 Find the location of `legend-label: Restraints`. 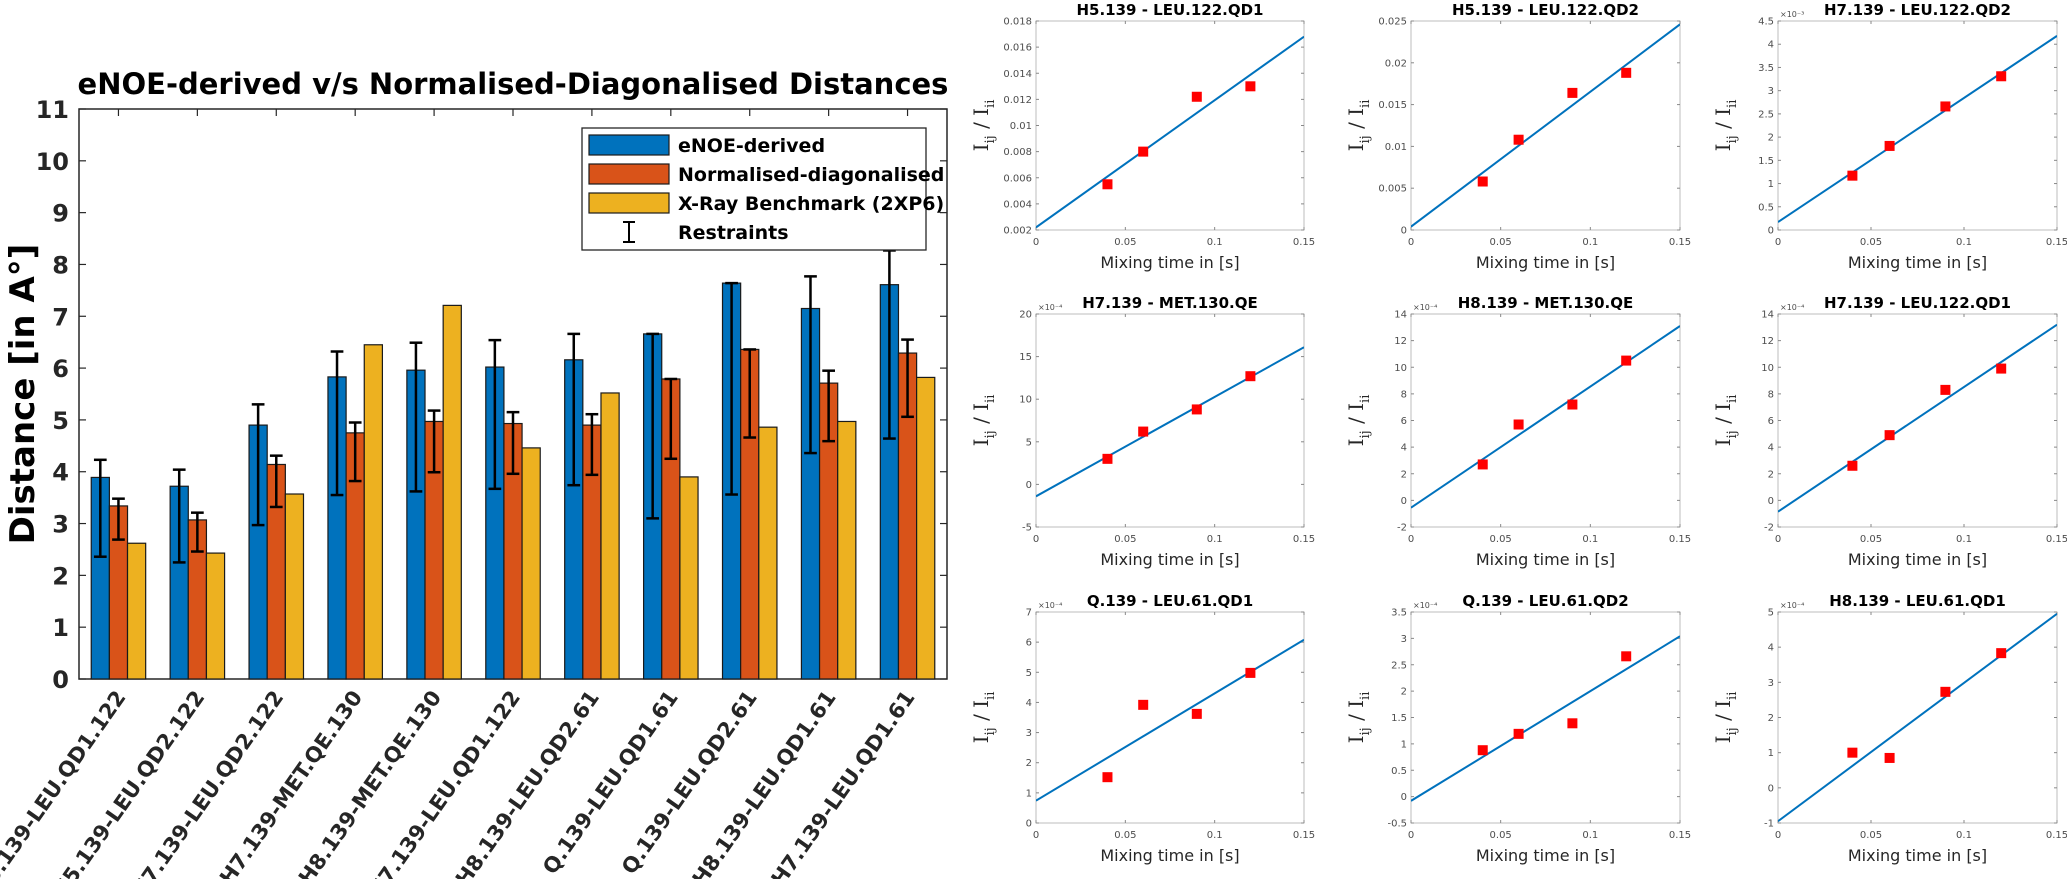

legend-label: Restraints is located at coordinates (733, 233).